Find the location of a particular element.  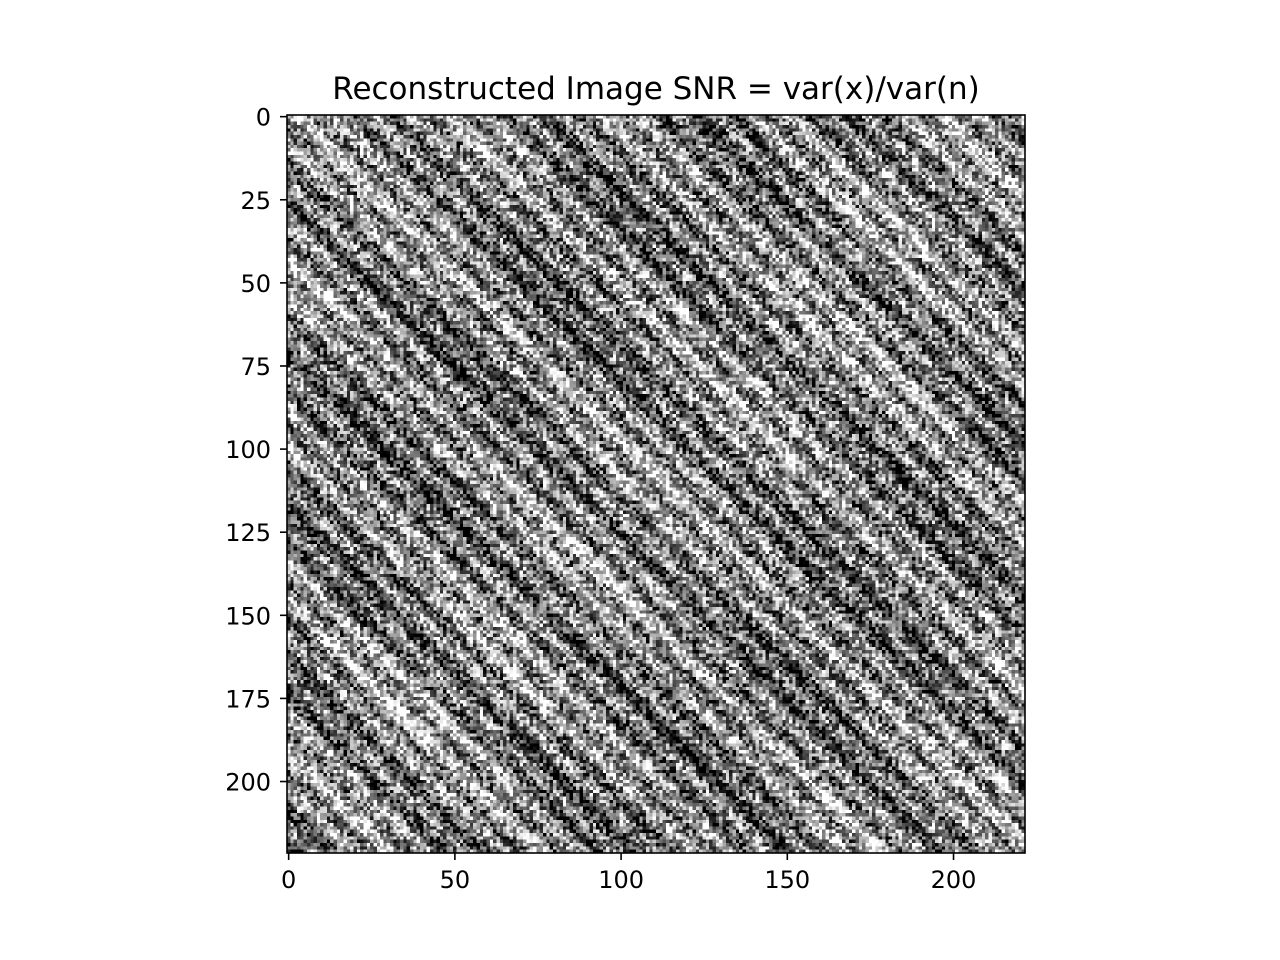

y-tick-label: 75 is located at coordinates (255, 367).